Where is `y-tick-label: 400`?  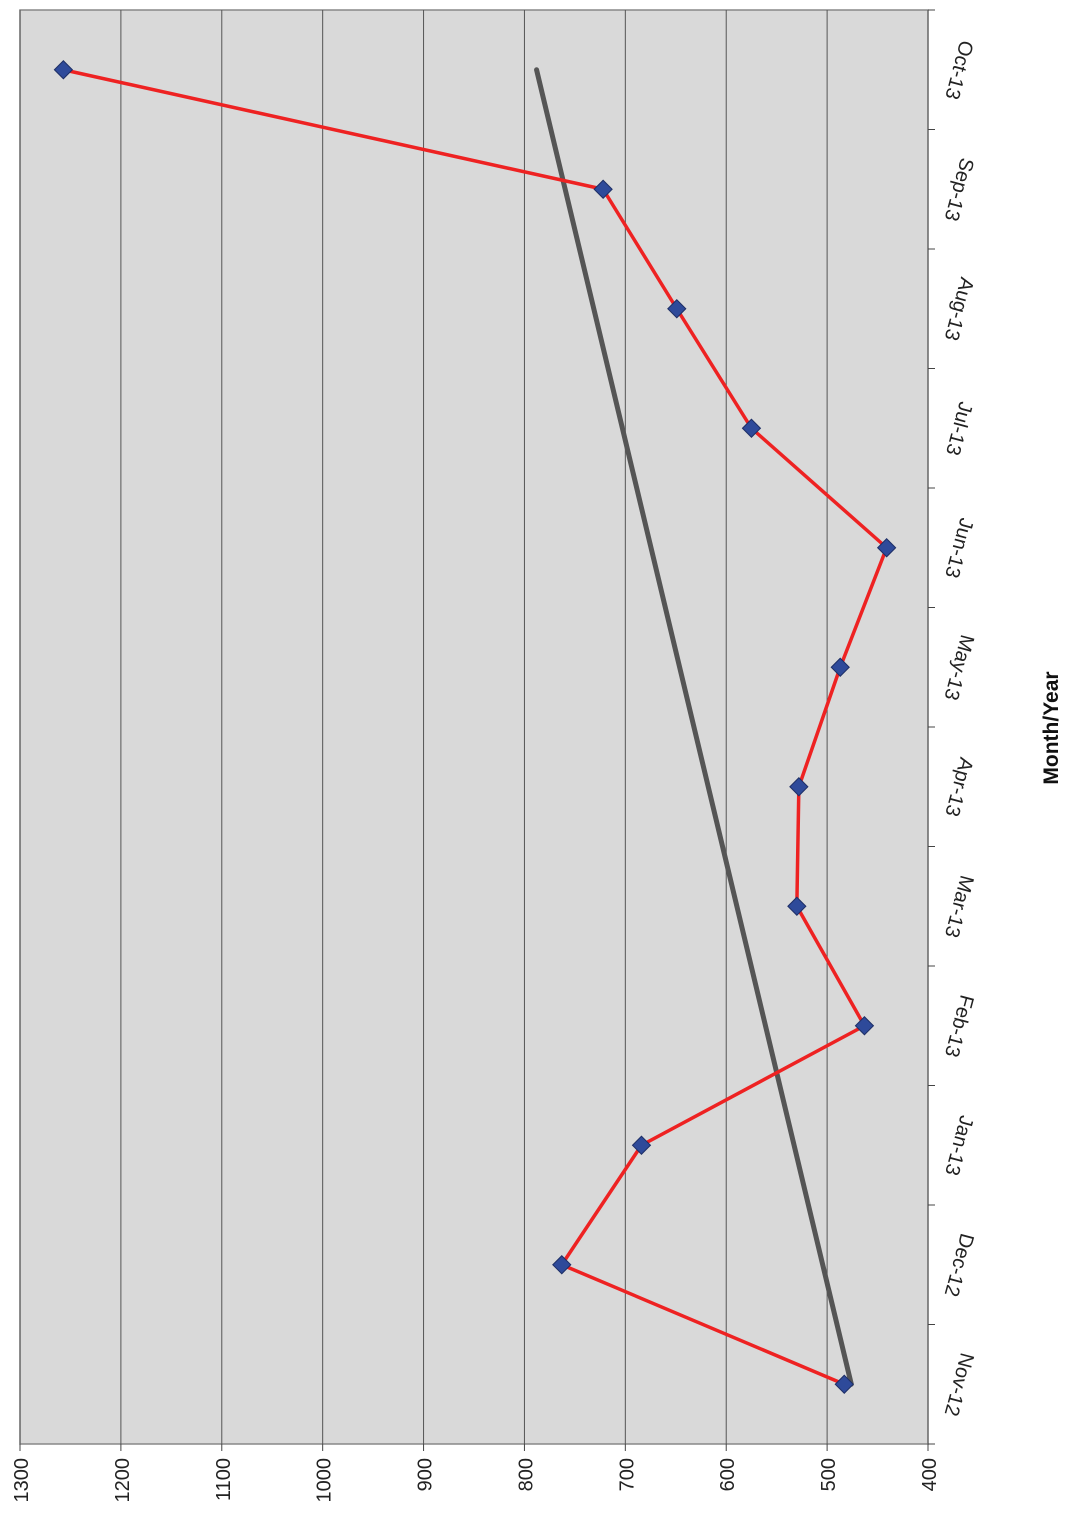 y-tick-label: 400 is located at coordinates (930, 1474).